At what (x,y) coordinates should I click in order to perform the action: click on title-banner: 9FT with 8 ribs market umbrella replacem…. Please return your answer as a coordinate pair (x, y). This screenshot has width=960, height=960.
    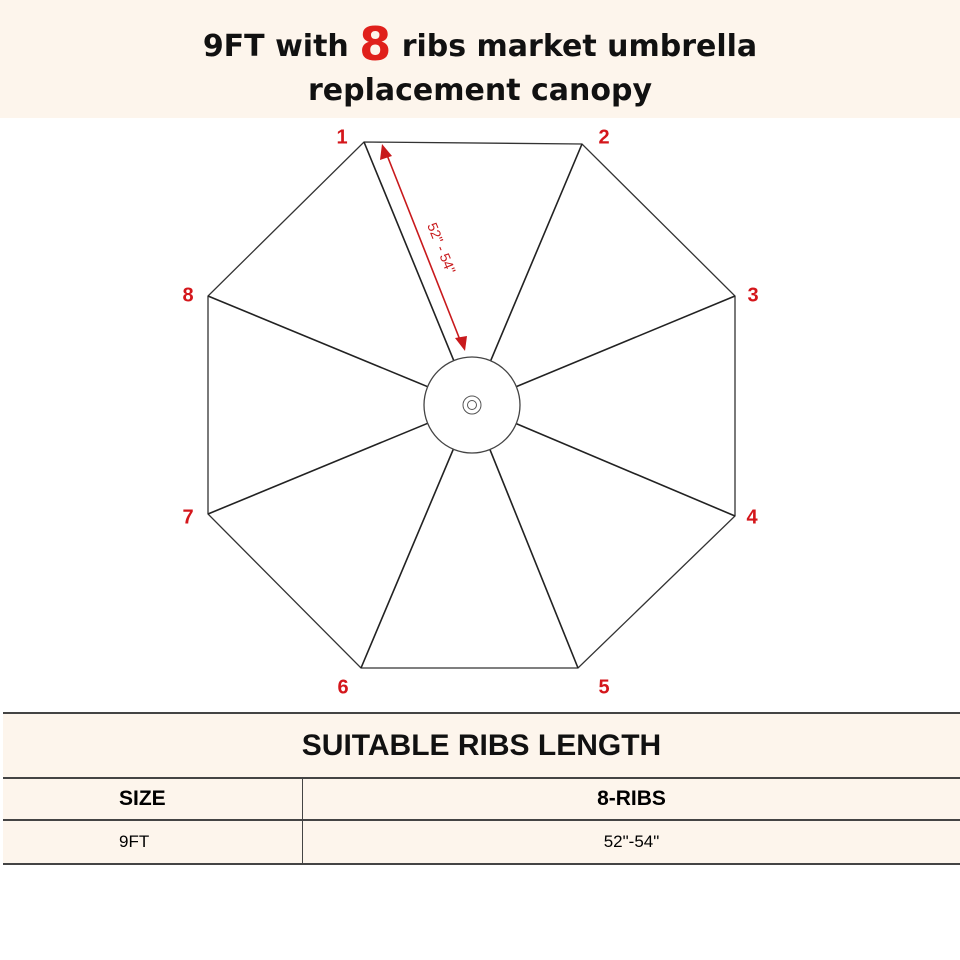
    Looking at the image, I should click on (480, 59).